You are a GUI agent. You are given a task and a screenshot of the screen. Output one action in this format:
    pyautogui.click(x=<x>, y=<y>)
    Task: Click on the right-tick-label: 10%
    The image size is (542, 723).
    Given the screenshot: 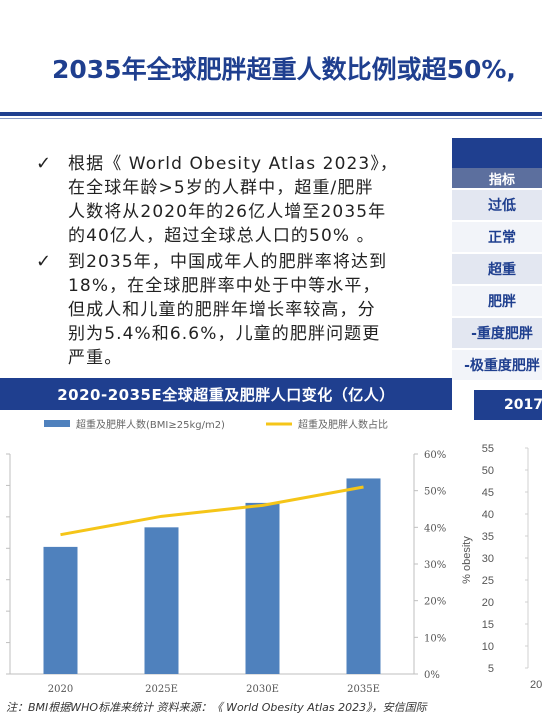 What is the action you would take?
    pyautogui.click(x=435, y=638)
    